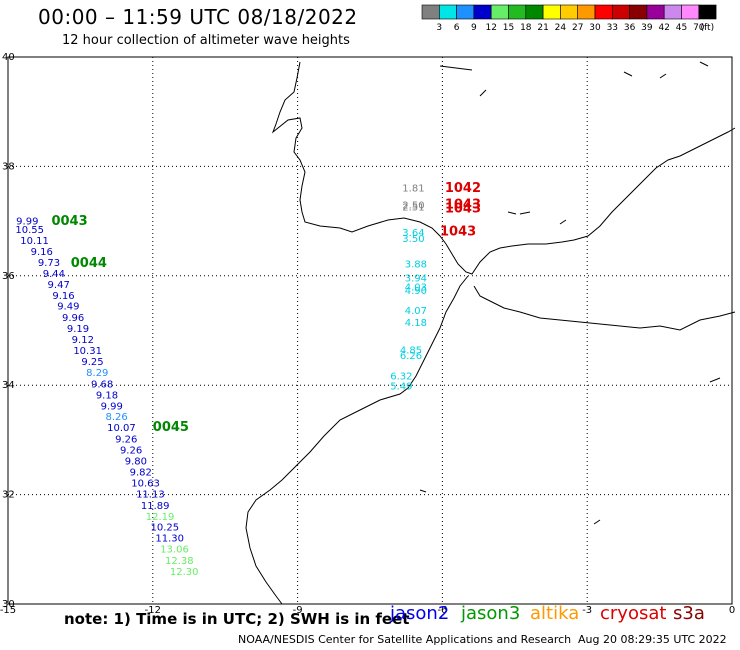 The width and height of the screenshot is (740, 650). What do you see at coordinates (416, 265) in the screenshot?
I see `wave-height-label: 3.88` at bounding box center [416, 265].